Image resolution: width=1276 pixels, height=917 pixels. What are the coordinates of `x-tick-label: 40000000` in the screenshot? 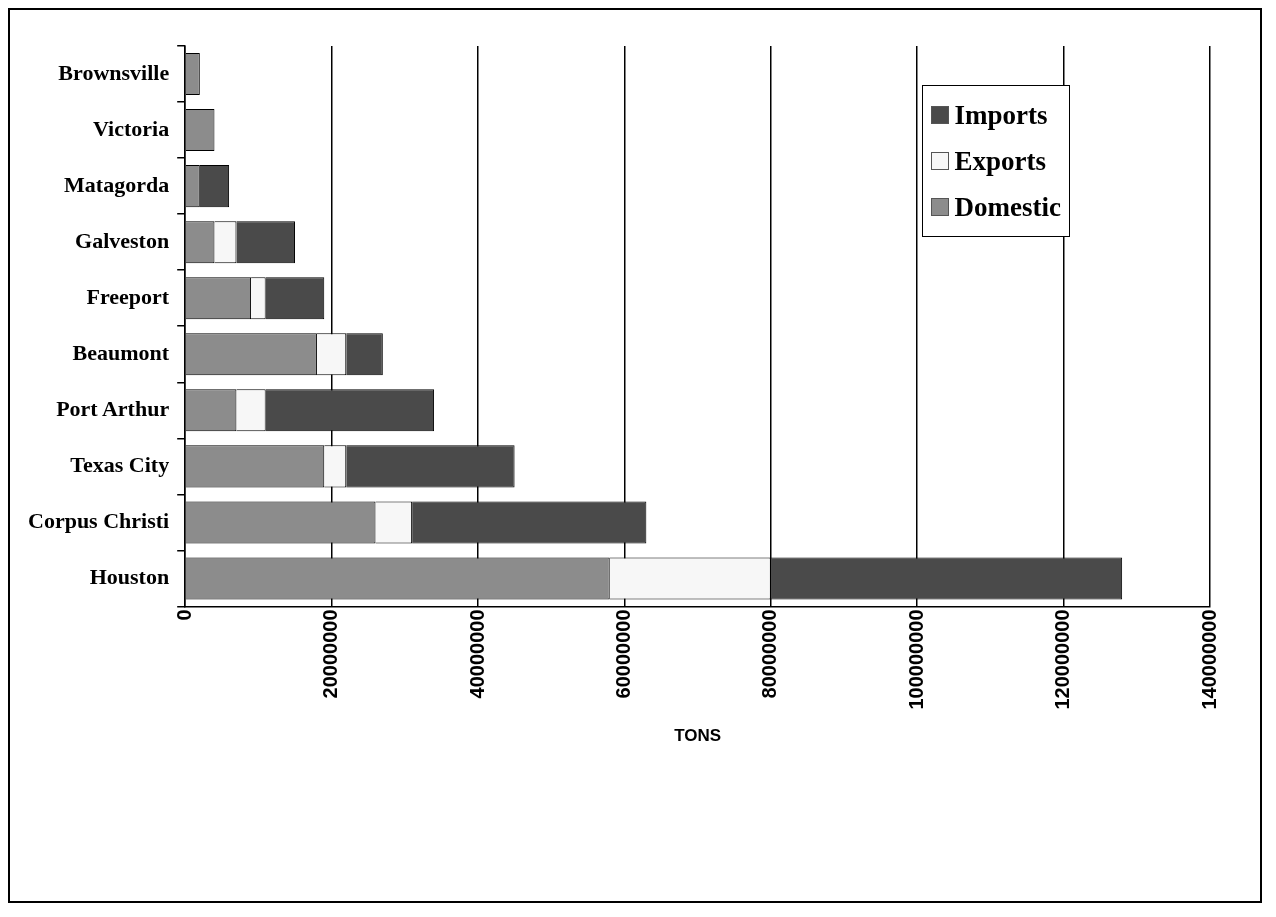 It's located at (476, 654).